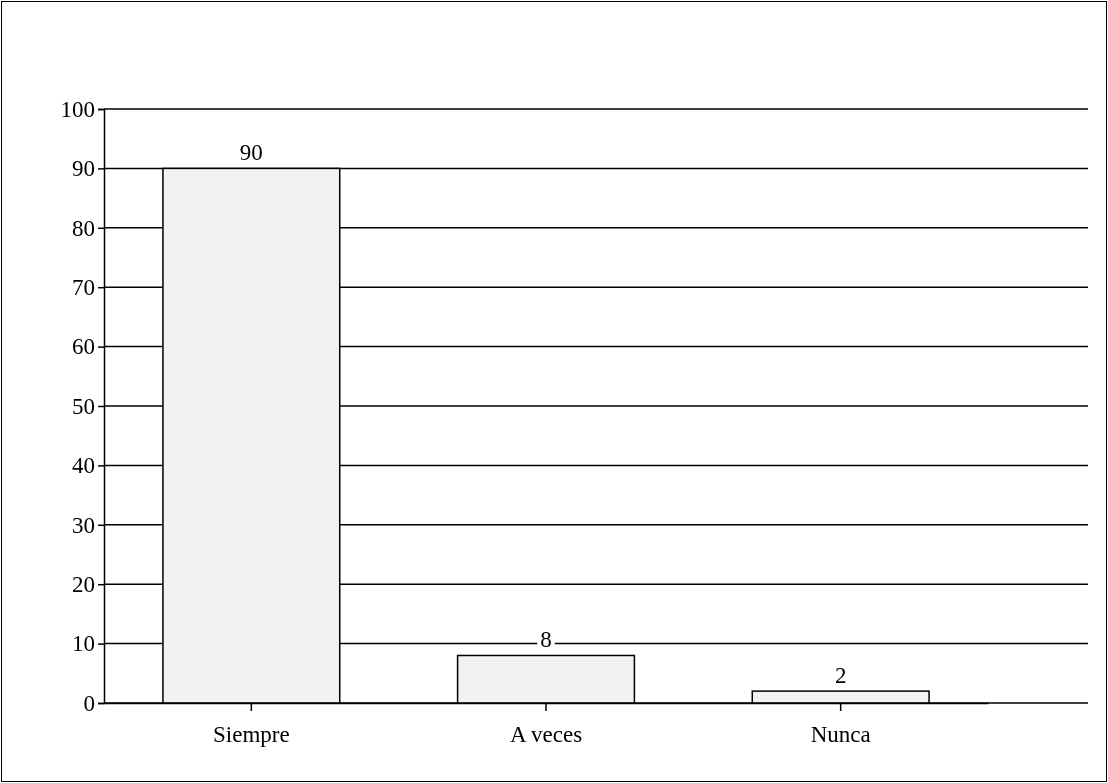  What do you see at coordinates (83, 406) in the screenshot?
I see `y-tick-label: 50` at bounding box center [83, 406].